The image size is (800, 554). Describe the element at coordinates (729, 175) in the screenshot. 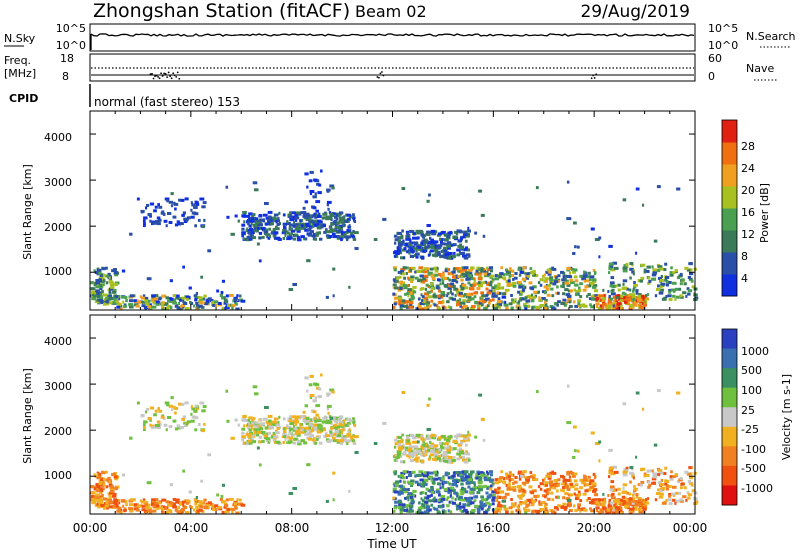

I see `power-colorbar-segment` at that location.